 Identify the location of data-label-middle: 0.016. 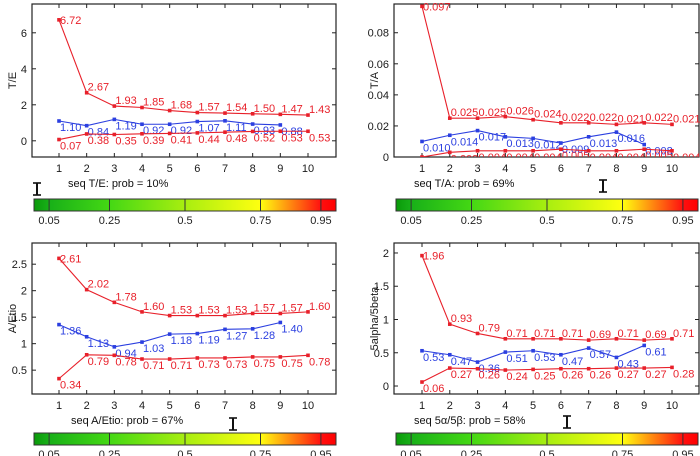
(631, 139).